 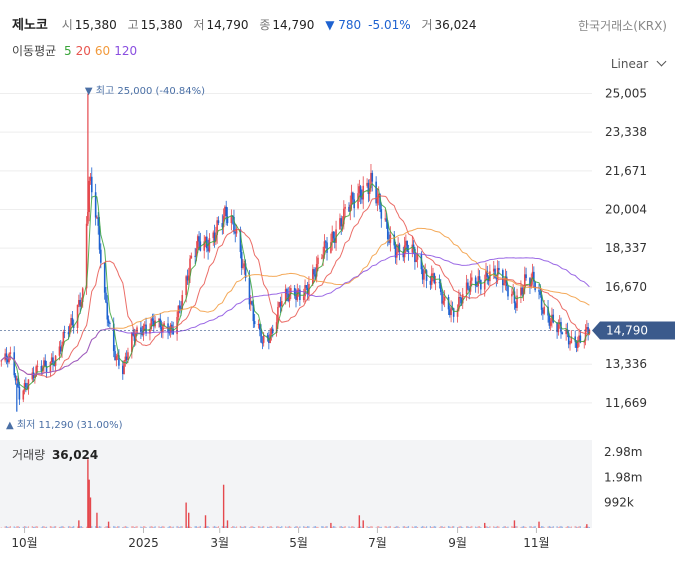 What do you see at coordinates (626, 132) in the screenshot?
I see `y-tick-label: 23,338` at bounding box center [626, 132].